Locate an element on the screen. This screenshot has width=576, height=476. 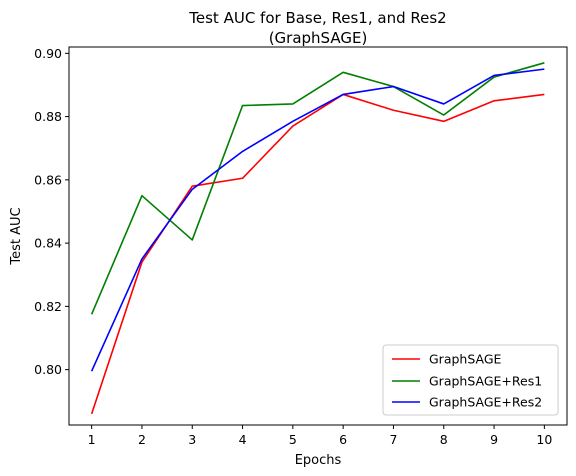
y-axis-label: Test AUC is located at coordinates (16, 236).